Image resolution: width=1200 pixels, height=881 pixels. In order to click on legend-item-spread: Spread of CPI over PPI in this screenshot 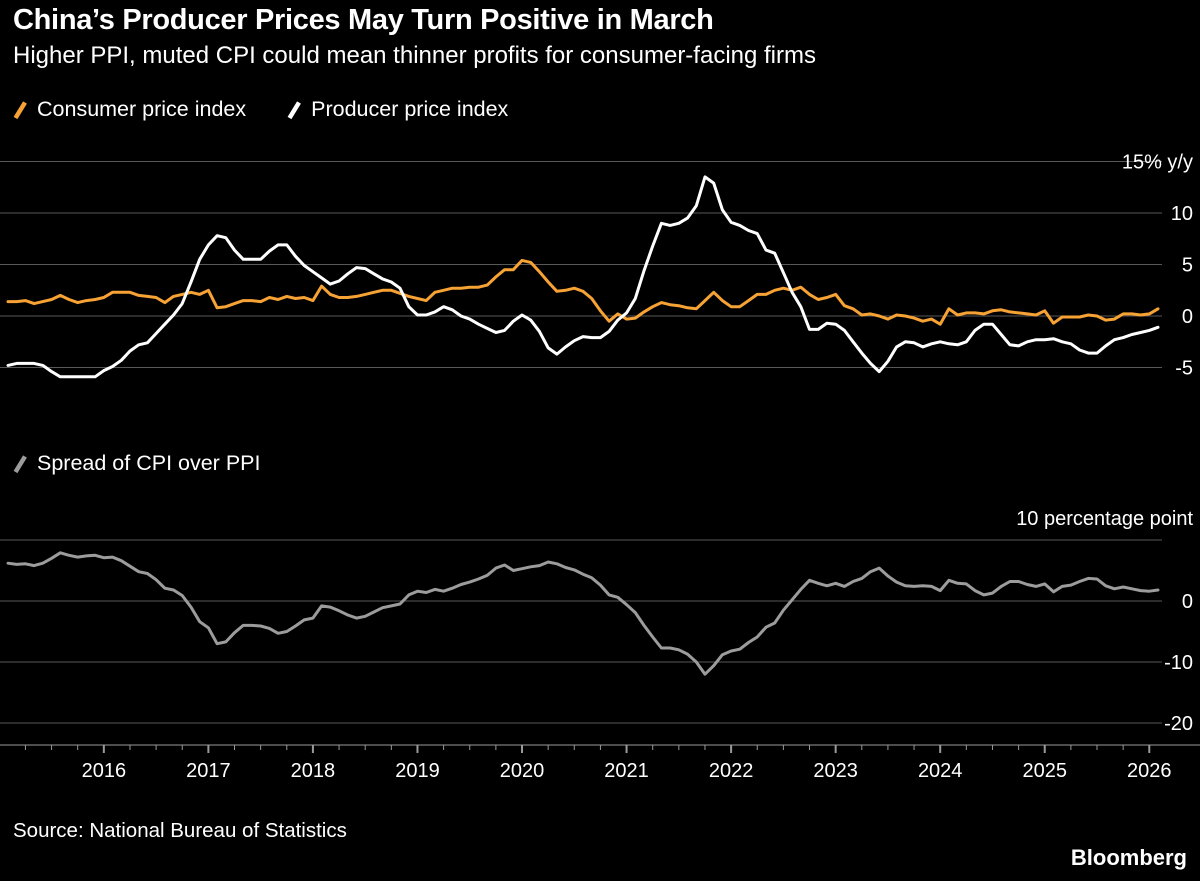, I will do `click(136, 463)`.